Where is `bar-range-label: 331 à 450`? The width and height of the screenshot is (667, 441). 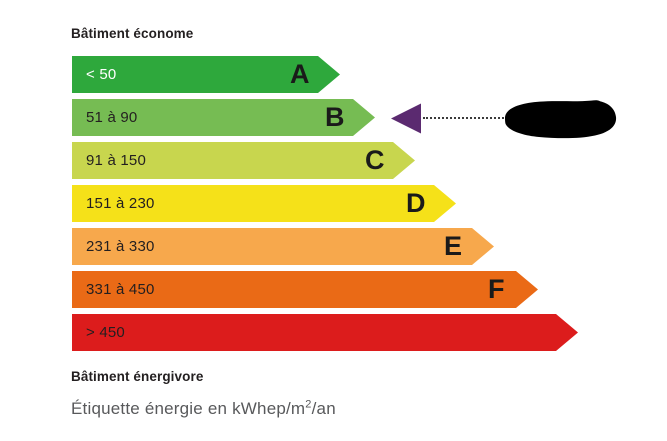 bar-range-label: 331 à 450 is located at coordinates (120, 289).